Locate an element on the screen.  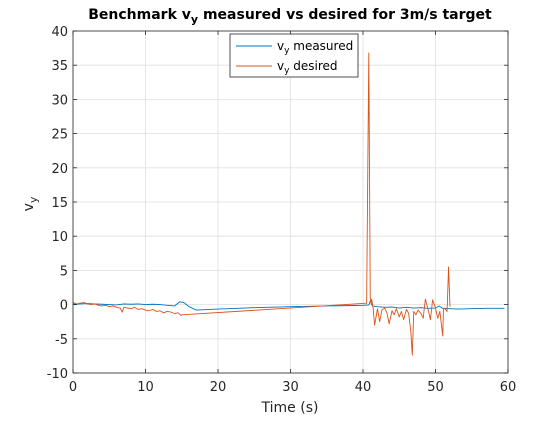
y-tick-label: 20 is located at coordinates (59, 169).